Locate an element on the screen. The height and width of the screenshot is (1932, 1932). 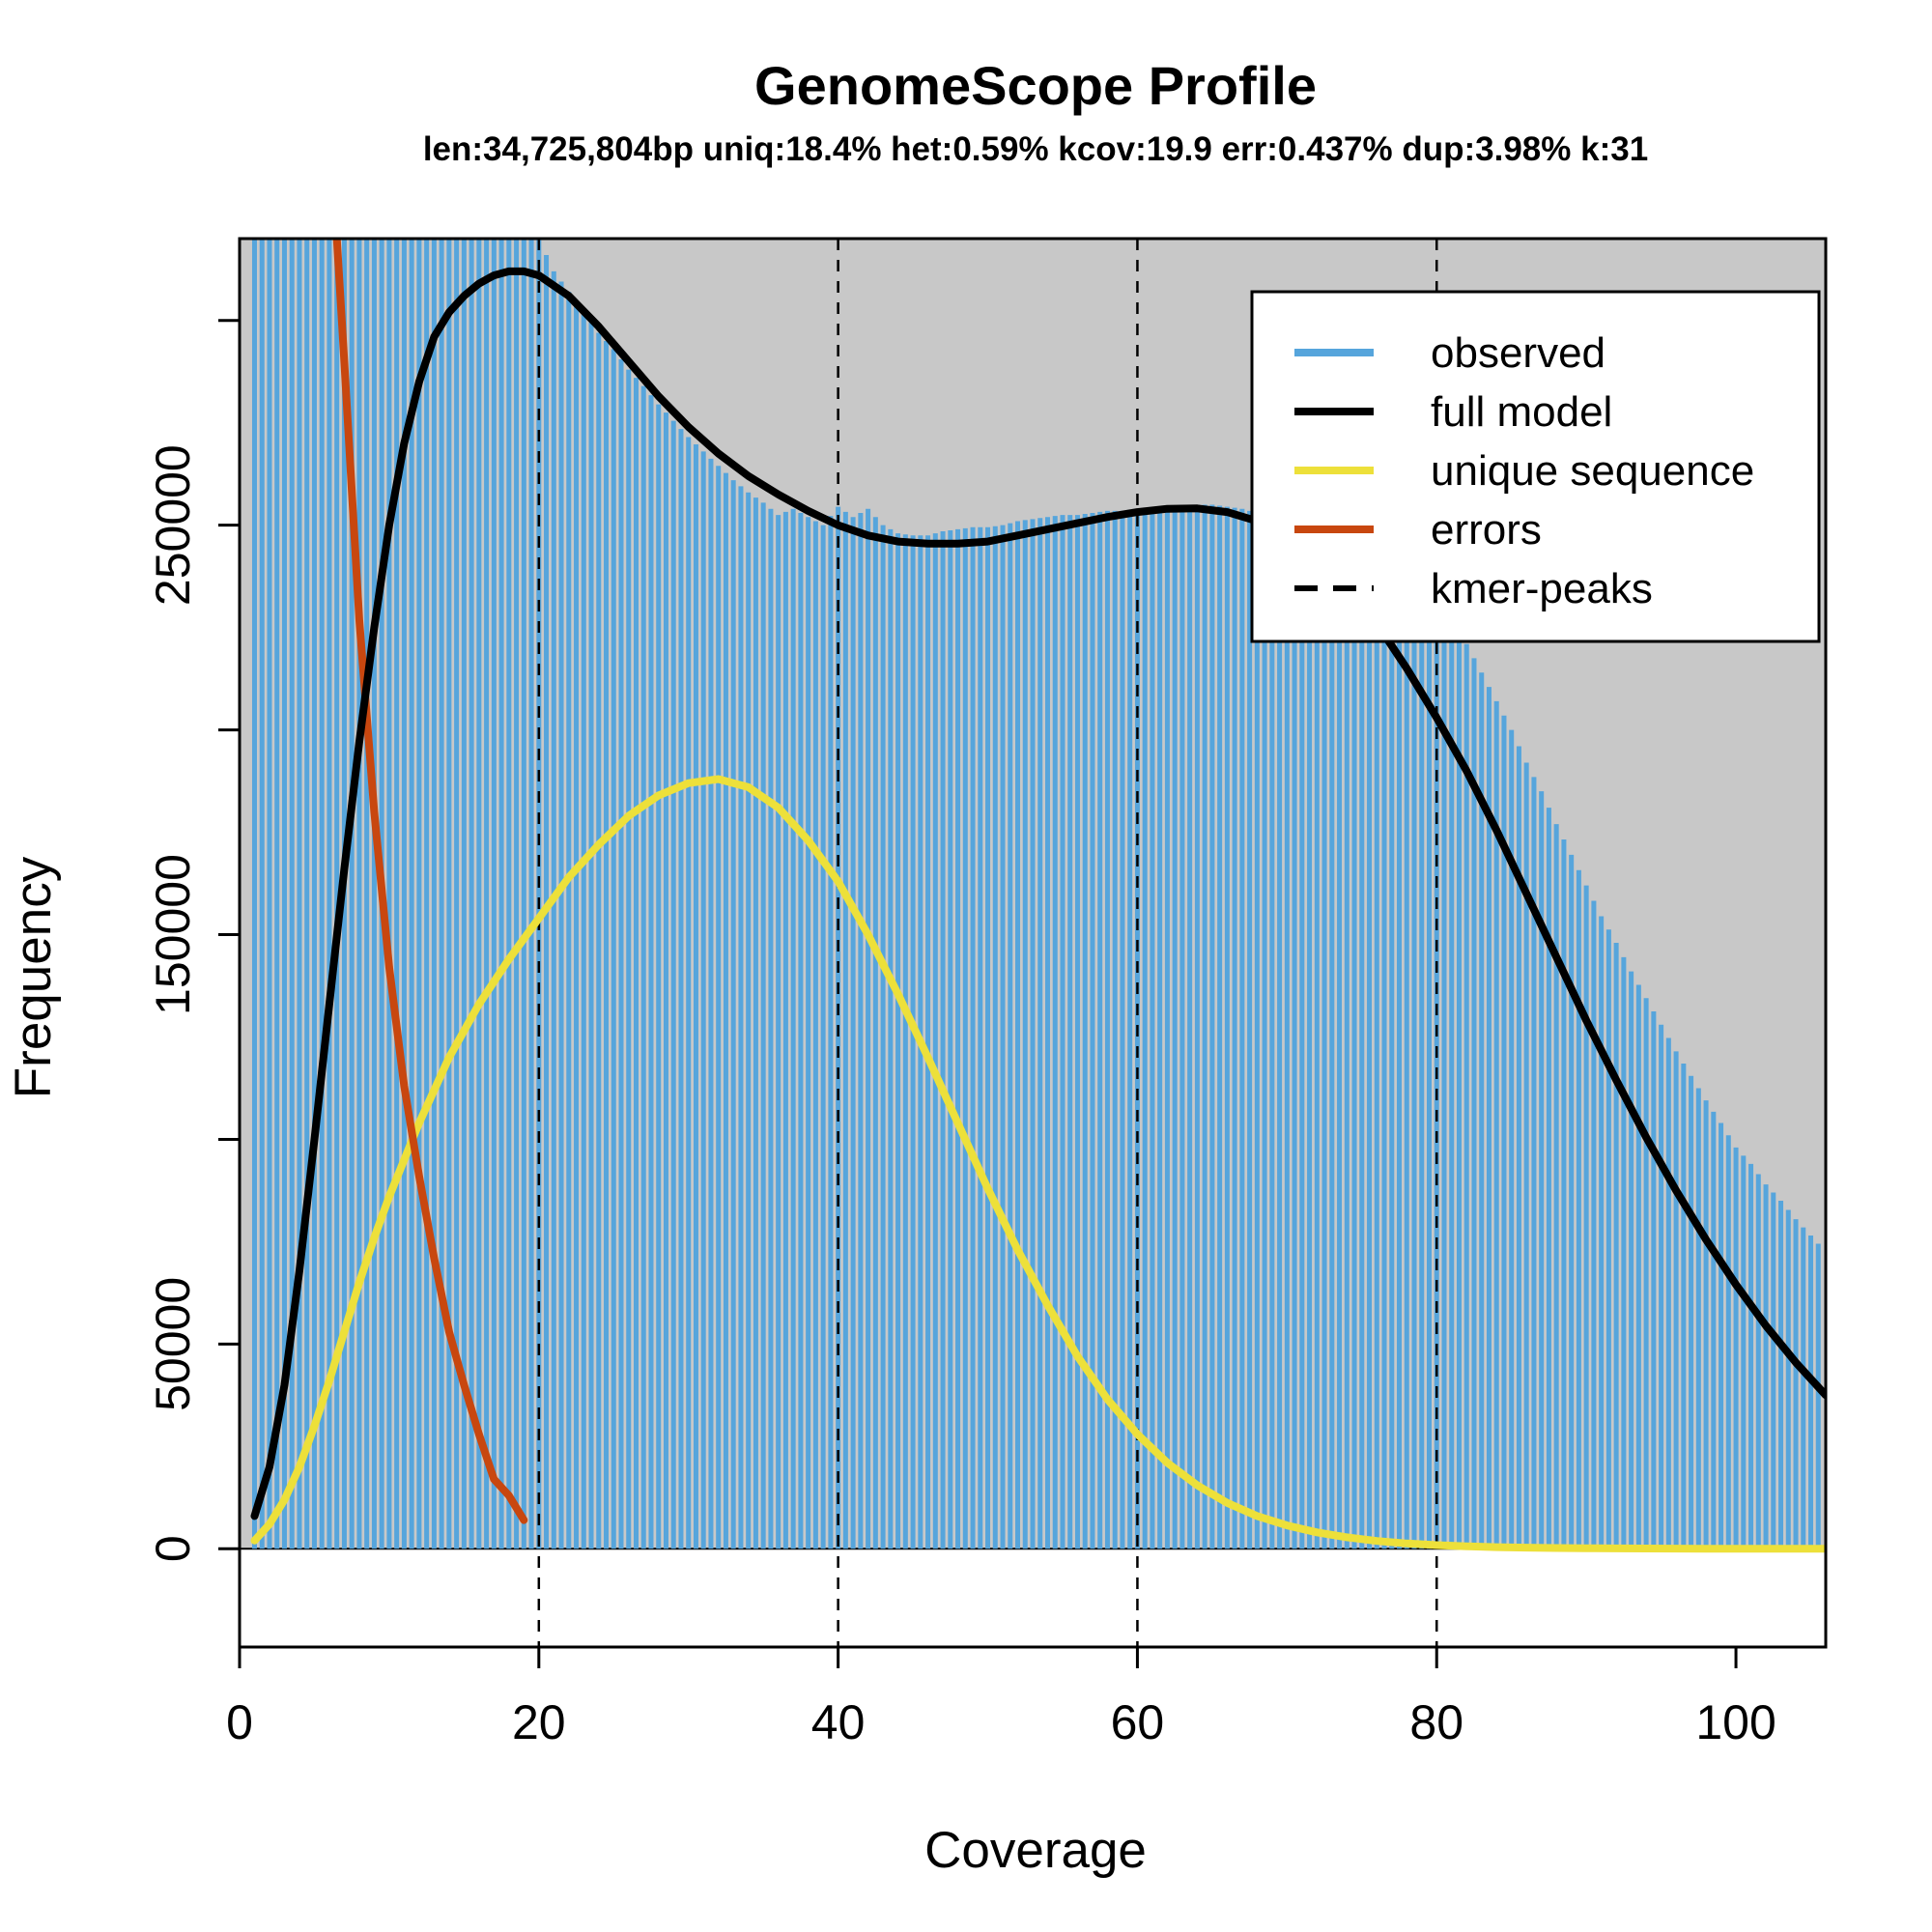
x-tick-label: 40 is located at coordinates (838, 1722).